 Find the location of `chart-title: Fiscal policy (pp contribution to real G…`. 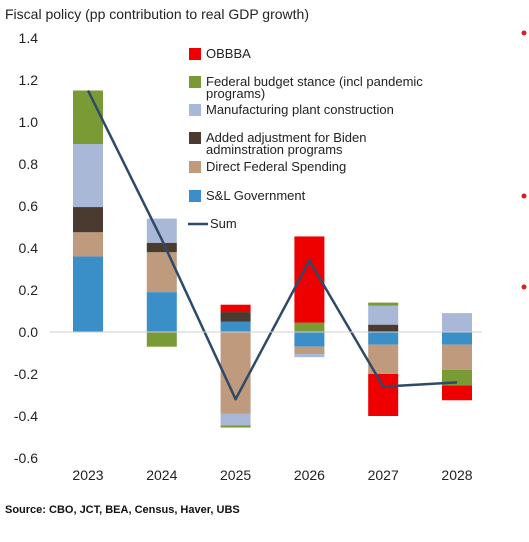

chart-title: Fiscal policy (pp contribution to real G… is located at coordinates (157, 14).